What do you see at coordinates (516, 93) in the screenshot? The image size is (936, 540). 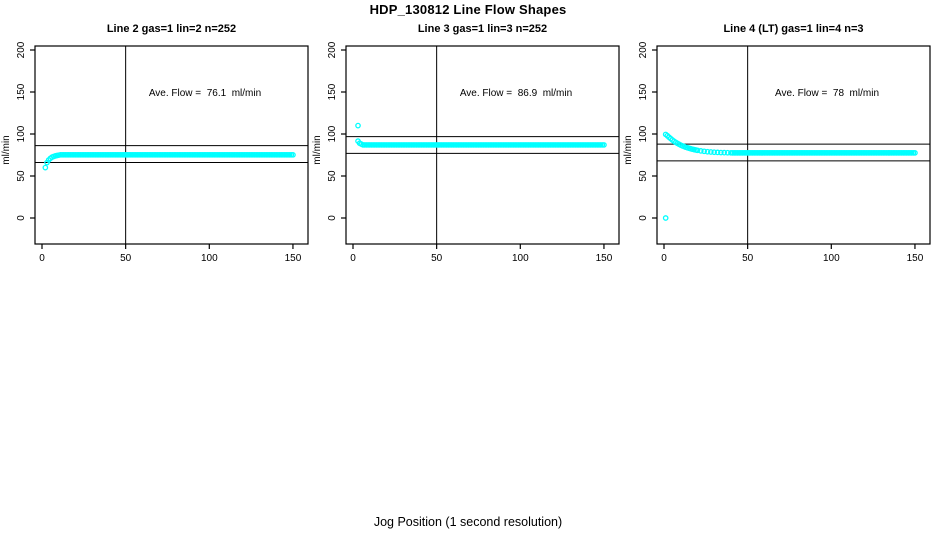 I see `ave-flow-annotation: Ave. Flow = 86.9 ml/min` at bounding box center [516, 93].